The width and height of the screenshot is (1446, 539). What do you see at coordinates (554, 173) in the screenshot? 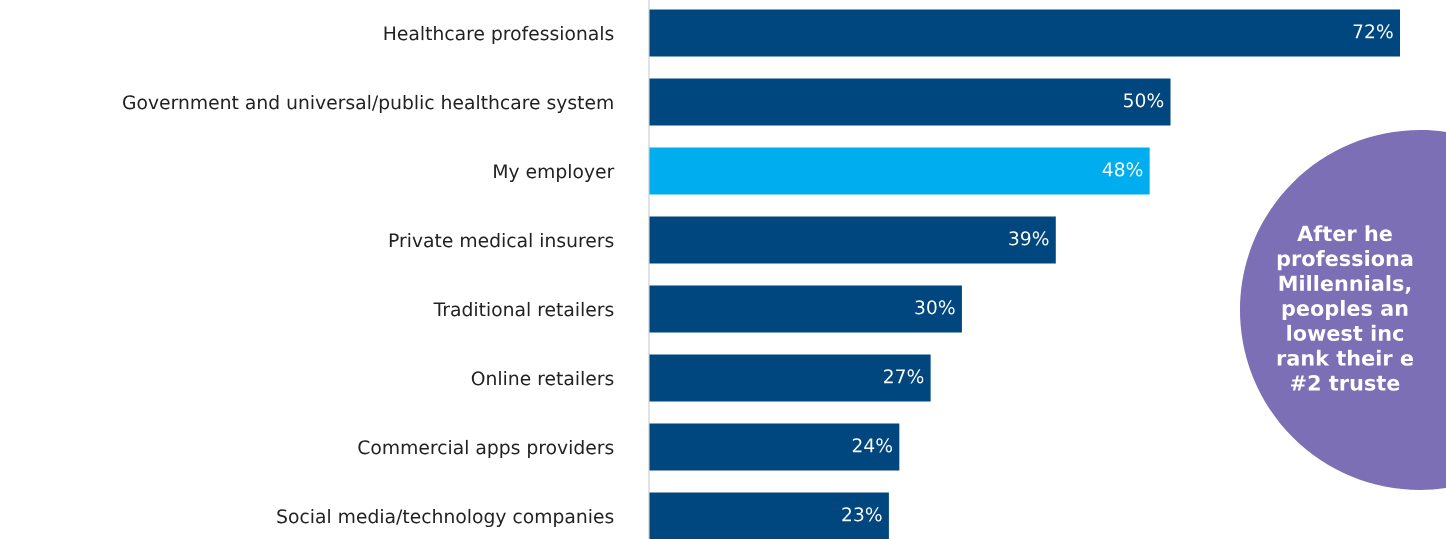
I see `y-tick-label: My employer` at bounding box center [554, 173].